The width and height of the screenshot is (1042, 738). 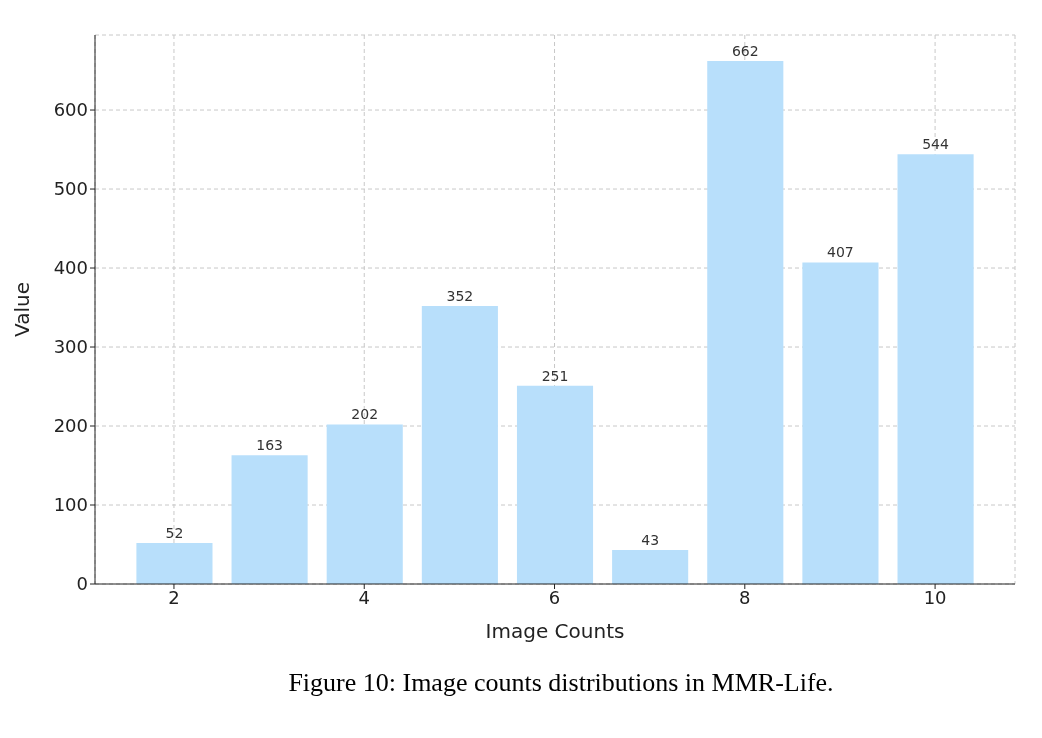 What do you see at coordinates (70, 505) in the screenshot?
I see `y-tick-label: 100` at bounding box center [70, 505].